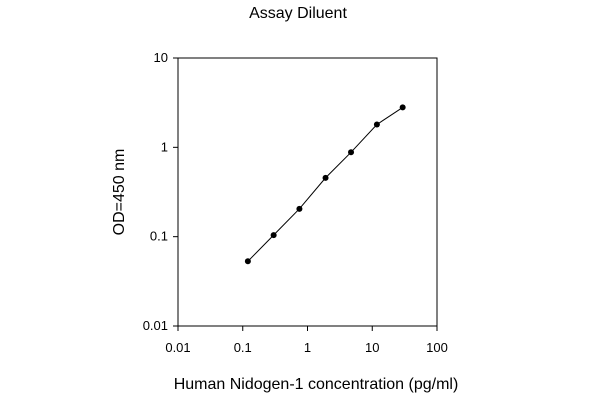  Describe the element at coordinates (177, 347) in the screenshot. I see `x-tick-label: 0.01` at that location.